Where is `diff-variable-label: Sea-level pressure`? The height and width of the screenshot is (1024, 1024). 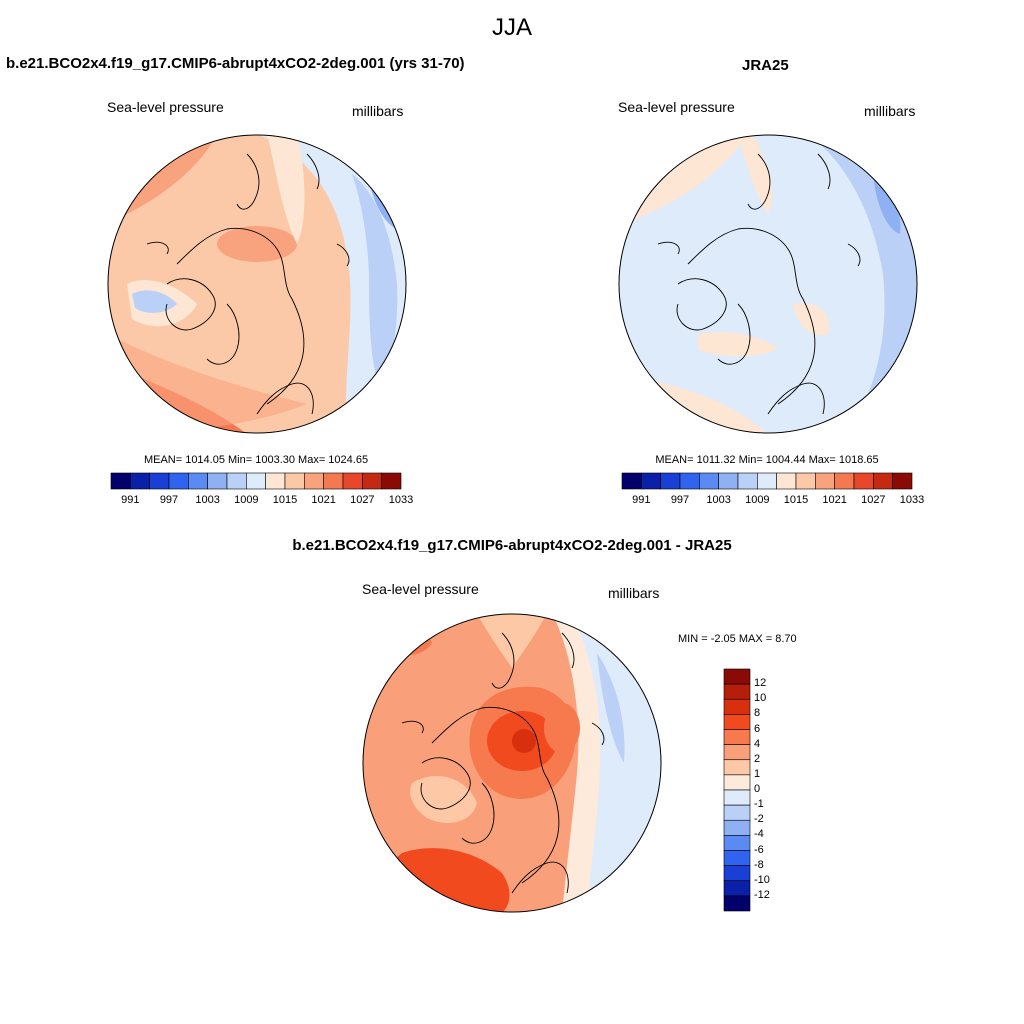
diff-variable-label: Sea-level pressure is located at coordinates (420, 589).